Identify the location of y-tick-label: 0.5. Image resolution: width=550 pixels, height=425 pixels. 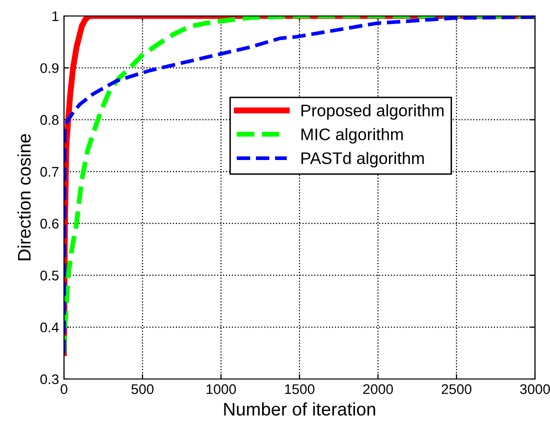
(49, 275).